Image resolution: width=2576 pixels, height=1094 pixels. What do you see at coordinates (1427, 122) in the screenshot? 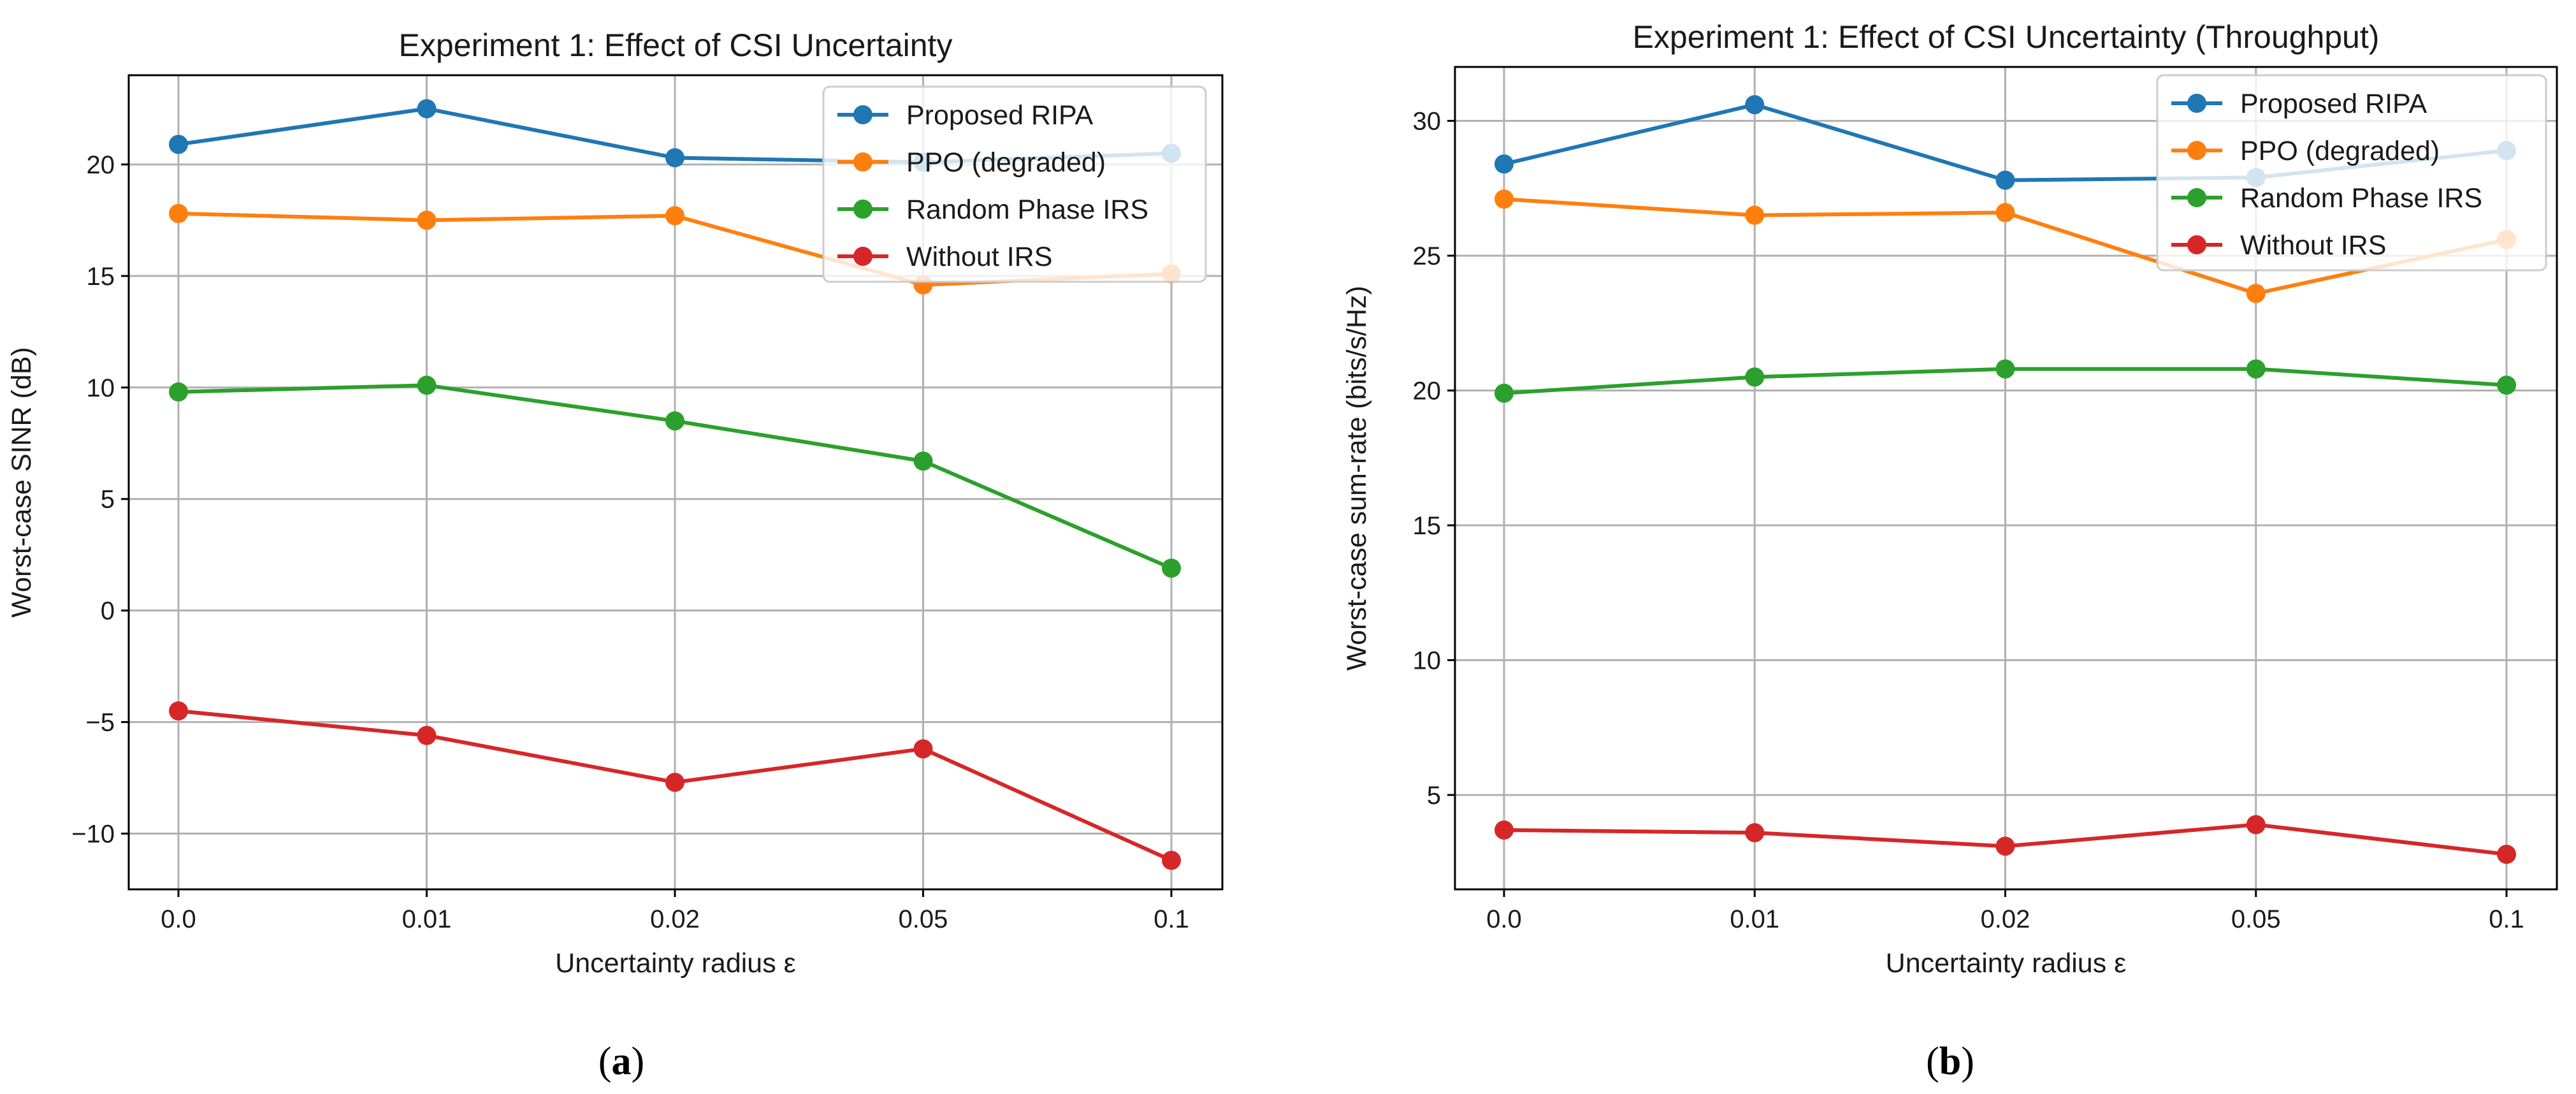
I see `y-tick-label: 30` at bounding box center [1427, 122].